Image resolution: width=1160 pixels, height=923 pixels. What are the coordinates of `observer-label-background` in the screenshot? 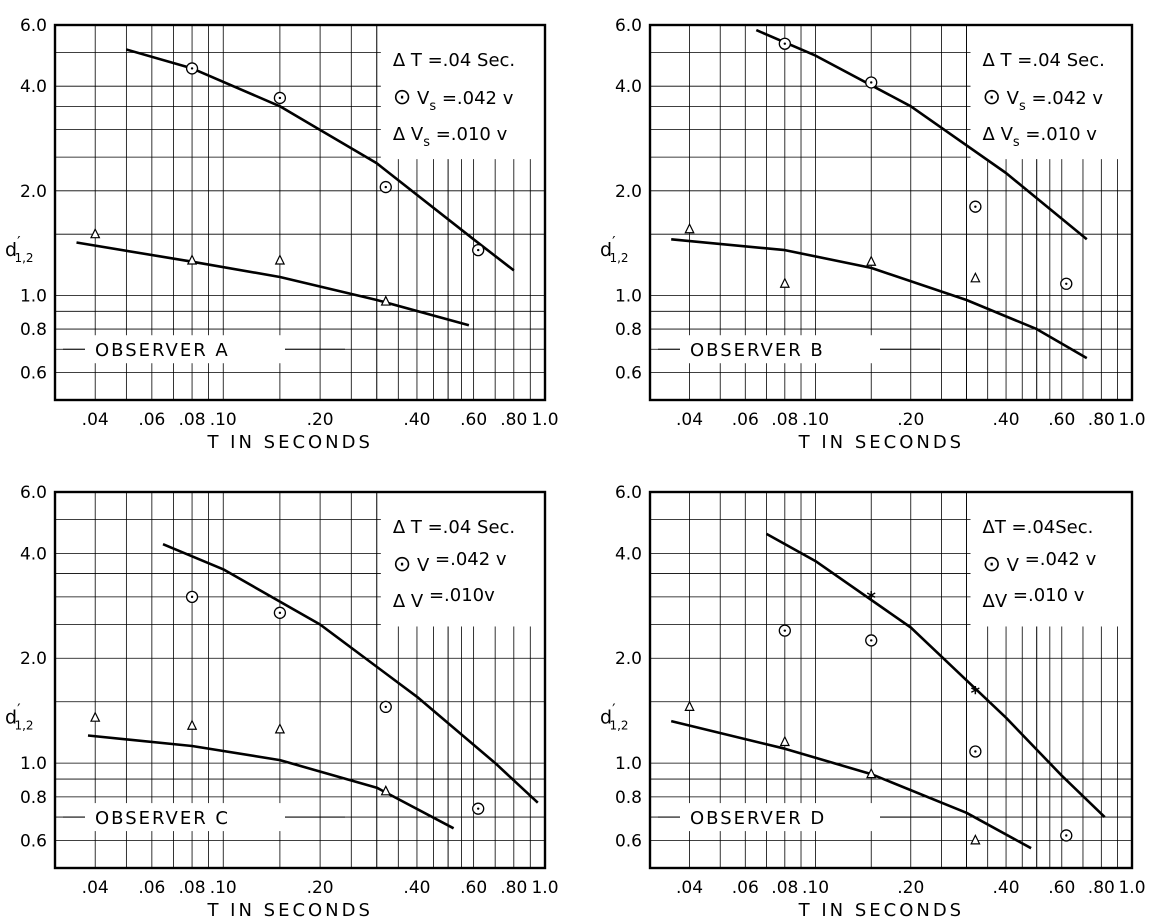 It's located at (185, 817).